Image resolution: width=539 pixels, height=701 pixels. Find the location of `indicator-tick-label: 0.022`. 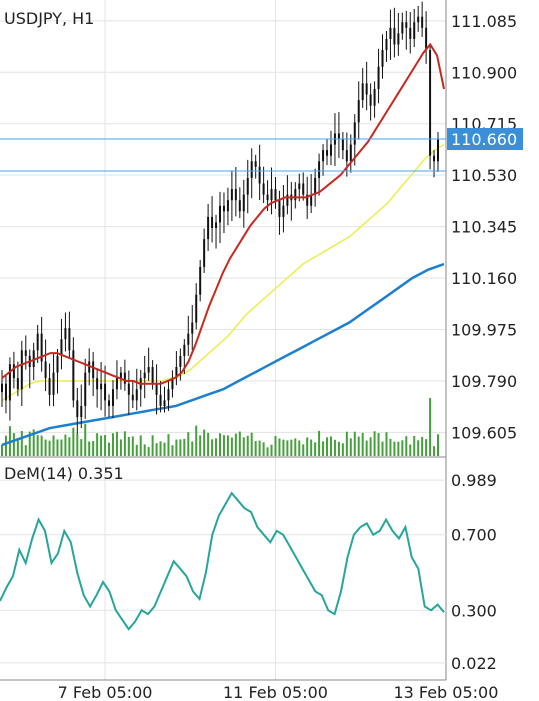

indicator-tick-label: 0.022 is located at coordinates (474, 663).